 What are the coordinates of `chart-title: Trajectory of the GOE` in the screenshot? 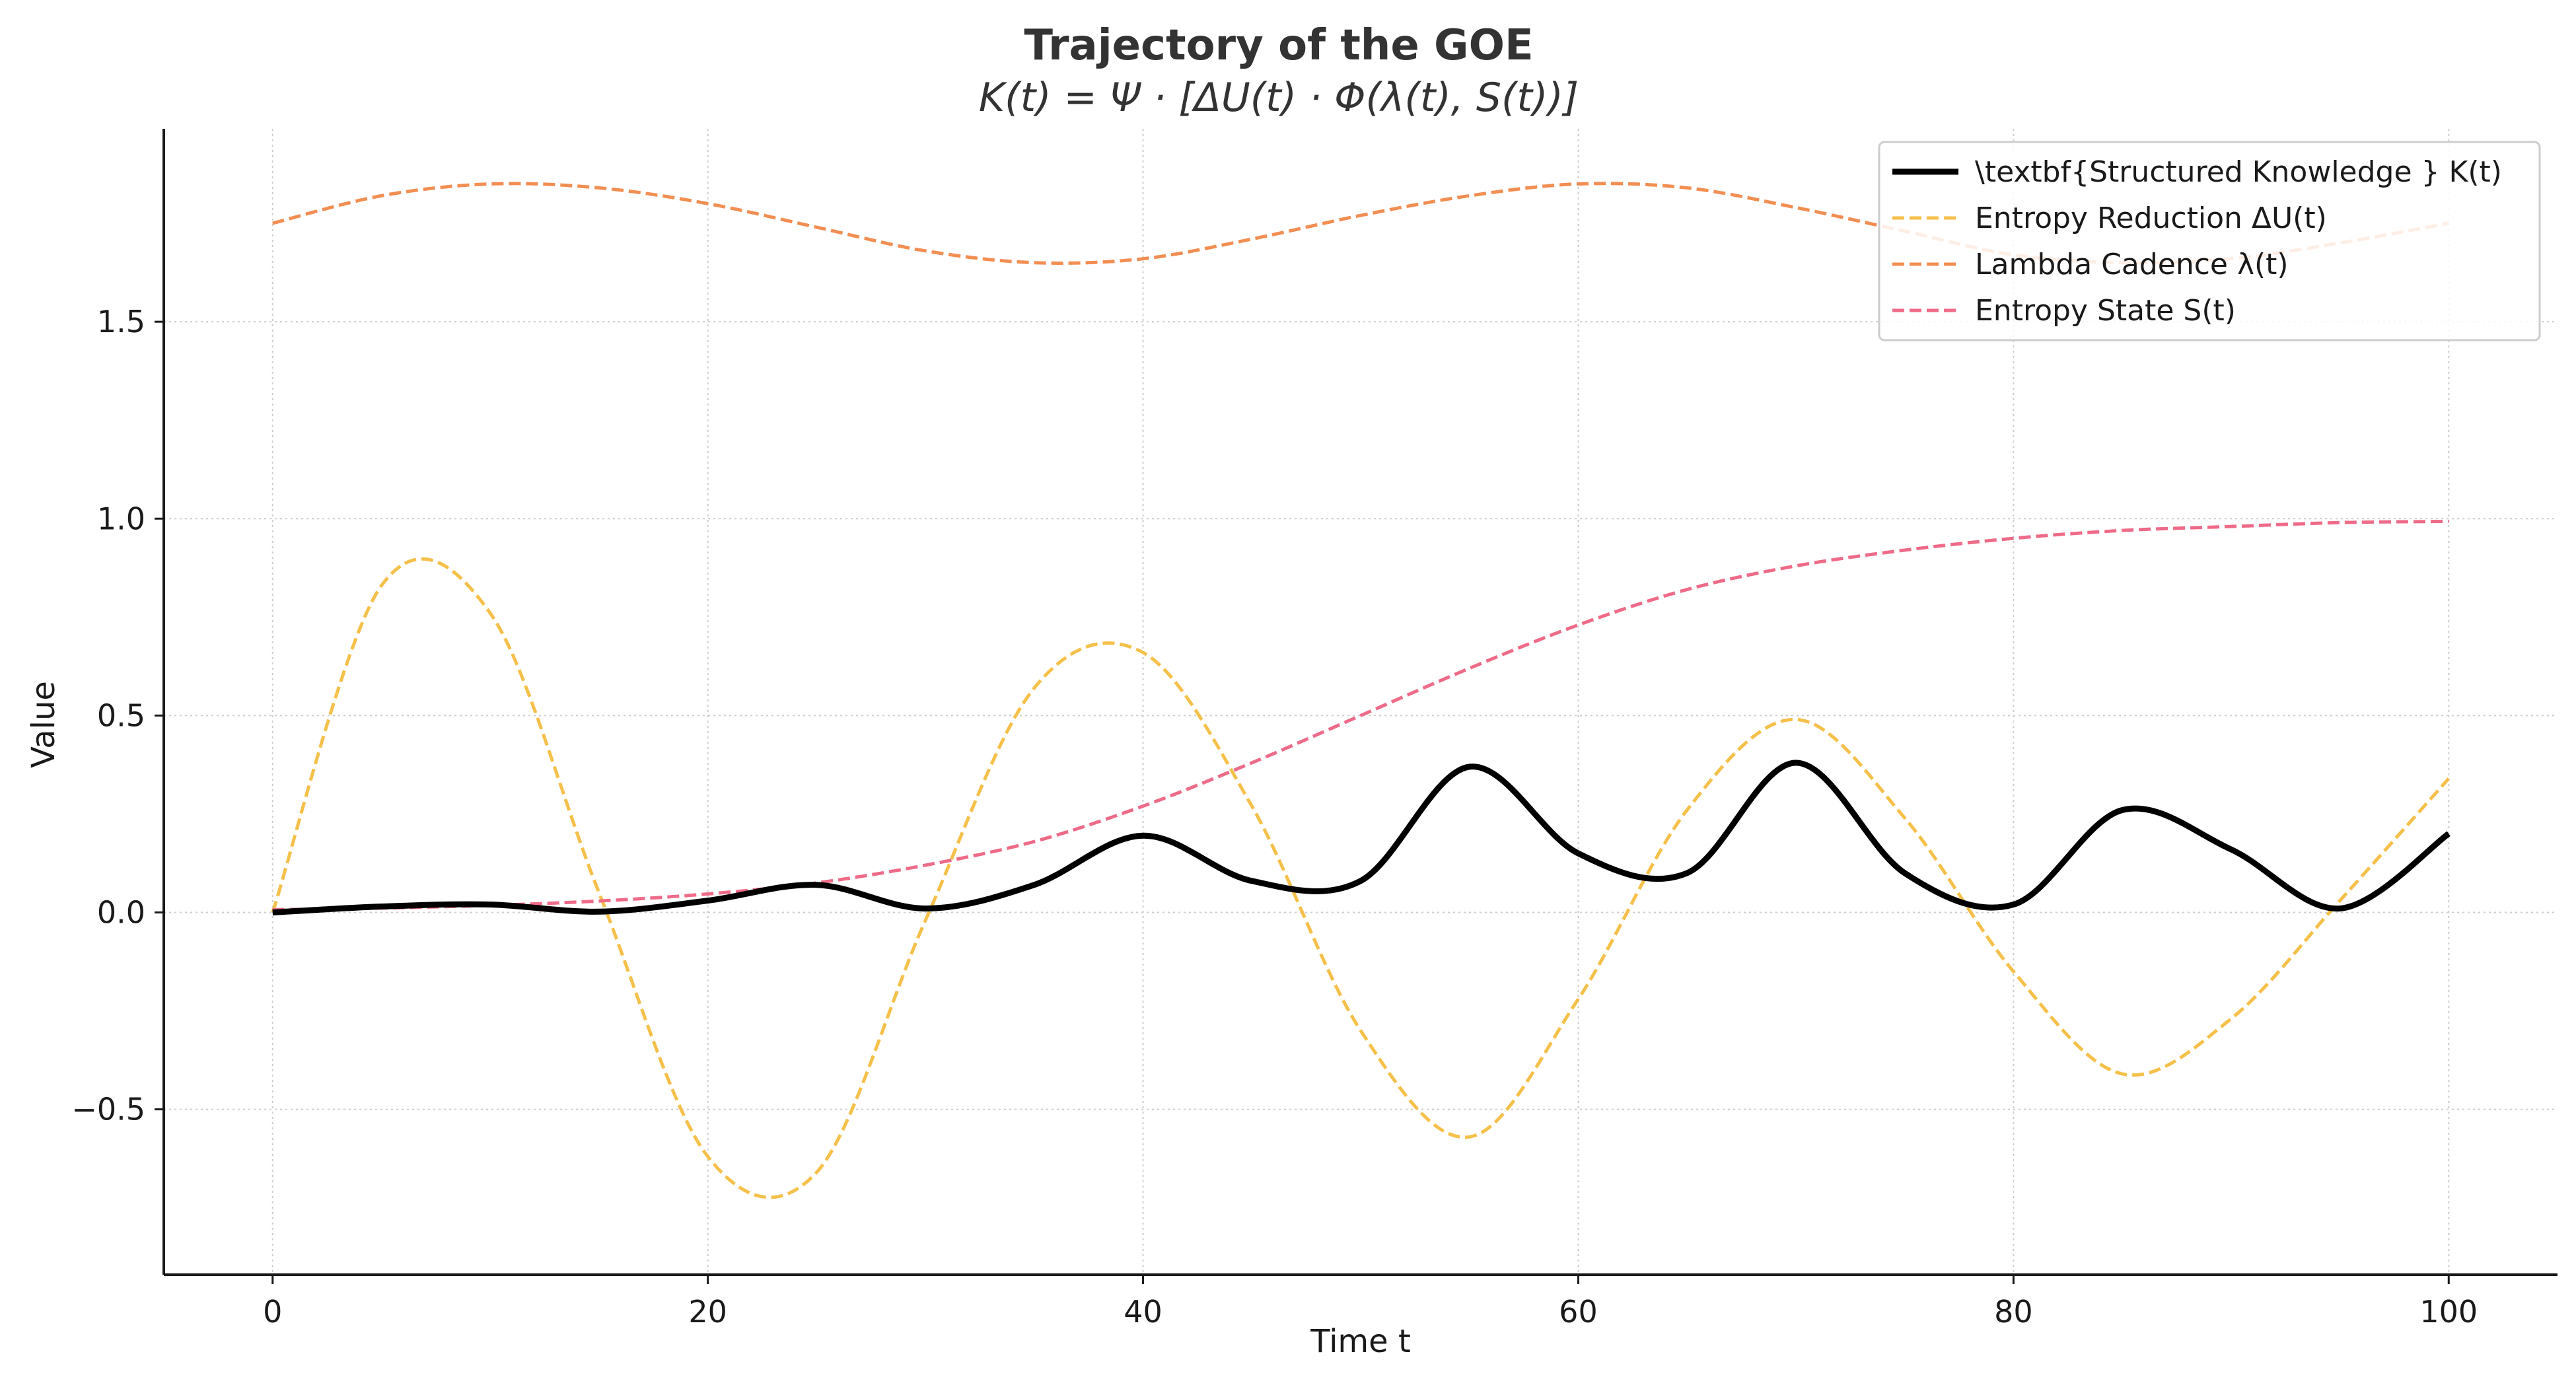 It's located at (1278, 45).